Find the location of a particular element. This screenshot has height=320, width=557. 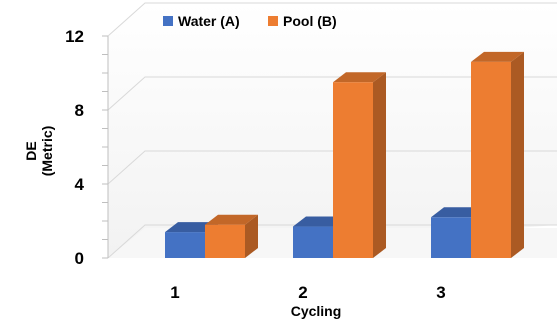

x-tick-label: 1 is located at coordinates (174, 292).